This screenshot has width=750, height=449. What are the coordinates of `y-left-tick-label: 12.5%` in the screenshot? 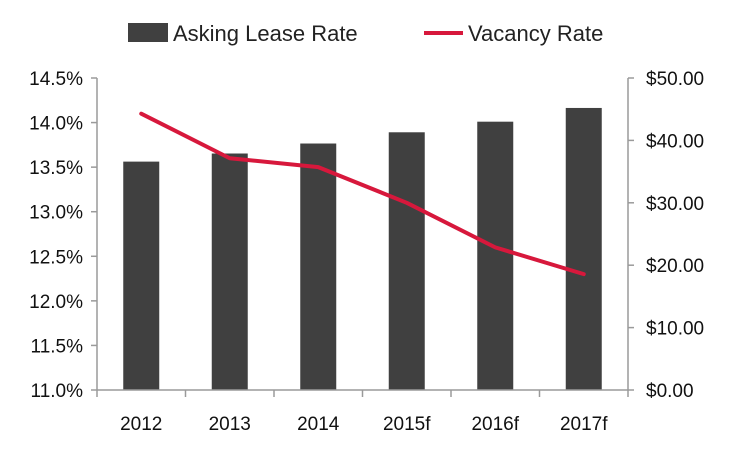 It's located at (56, 257).